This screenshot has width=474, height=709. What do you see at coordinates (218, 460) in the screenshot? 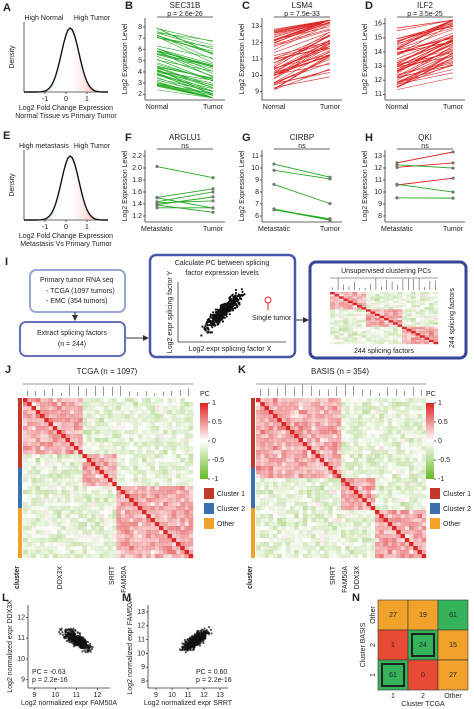
I see `colorbar-label: -0.5` at bounding box center [218, 460].